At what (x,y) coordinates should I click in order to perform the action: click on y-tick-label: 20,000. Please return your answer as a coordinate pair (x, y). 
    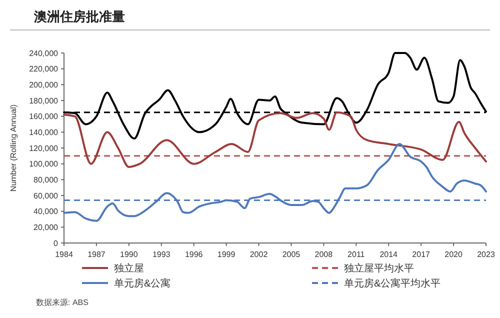
    Looking at the image, I should click on (46, 227).